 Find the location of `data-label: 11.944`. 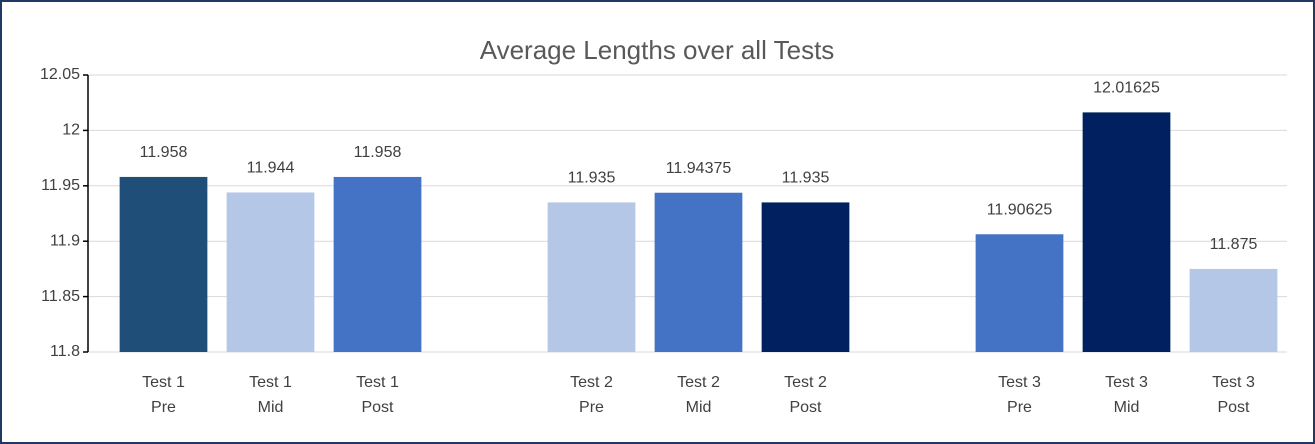

data-label: 11.944 is located at coordinates (271, 168).